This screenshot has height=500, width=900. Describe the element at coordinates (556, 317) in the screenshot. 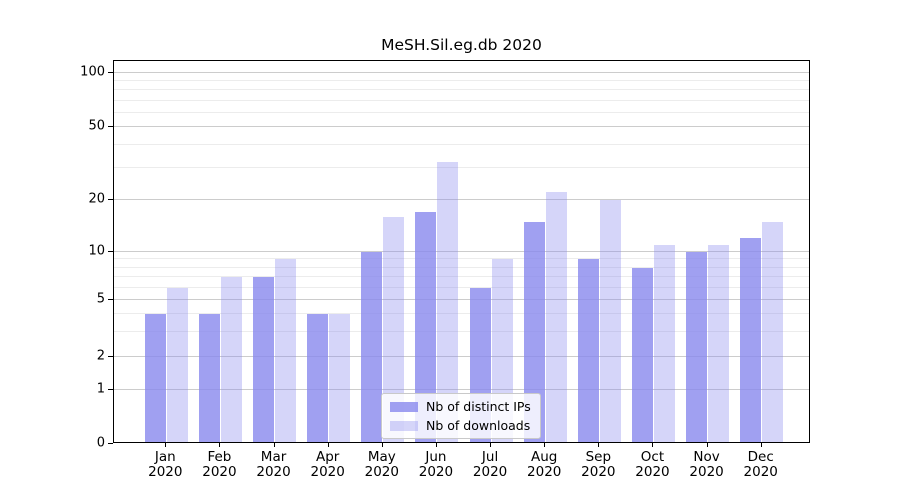

I see `bar-nb-of-downloads-aug-2020` at that location.